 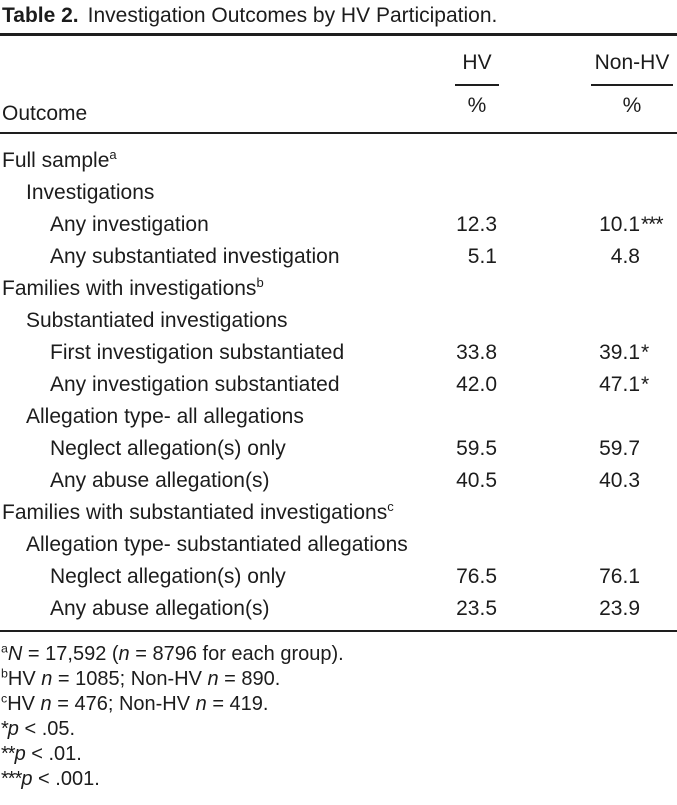 I want to click on column-header: HV % Non-HV % Outcome, so click(x=338, y=85).